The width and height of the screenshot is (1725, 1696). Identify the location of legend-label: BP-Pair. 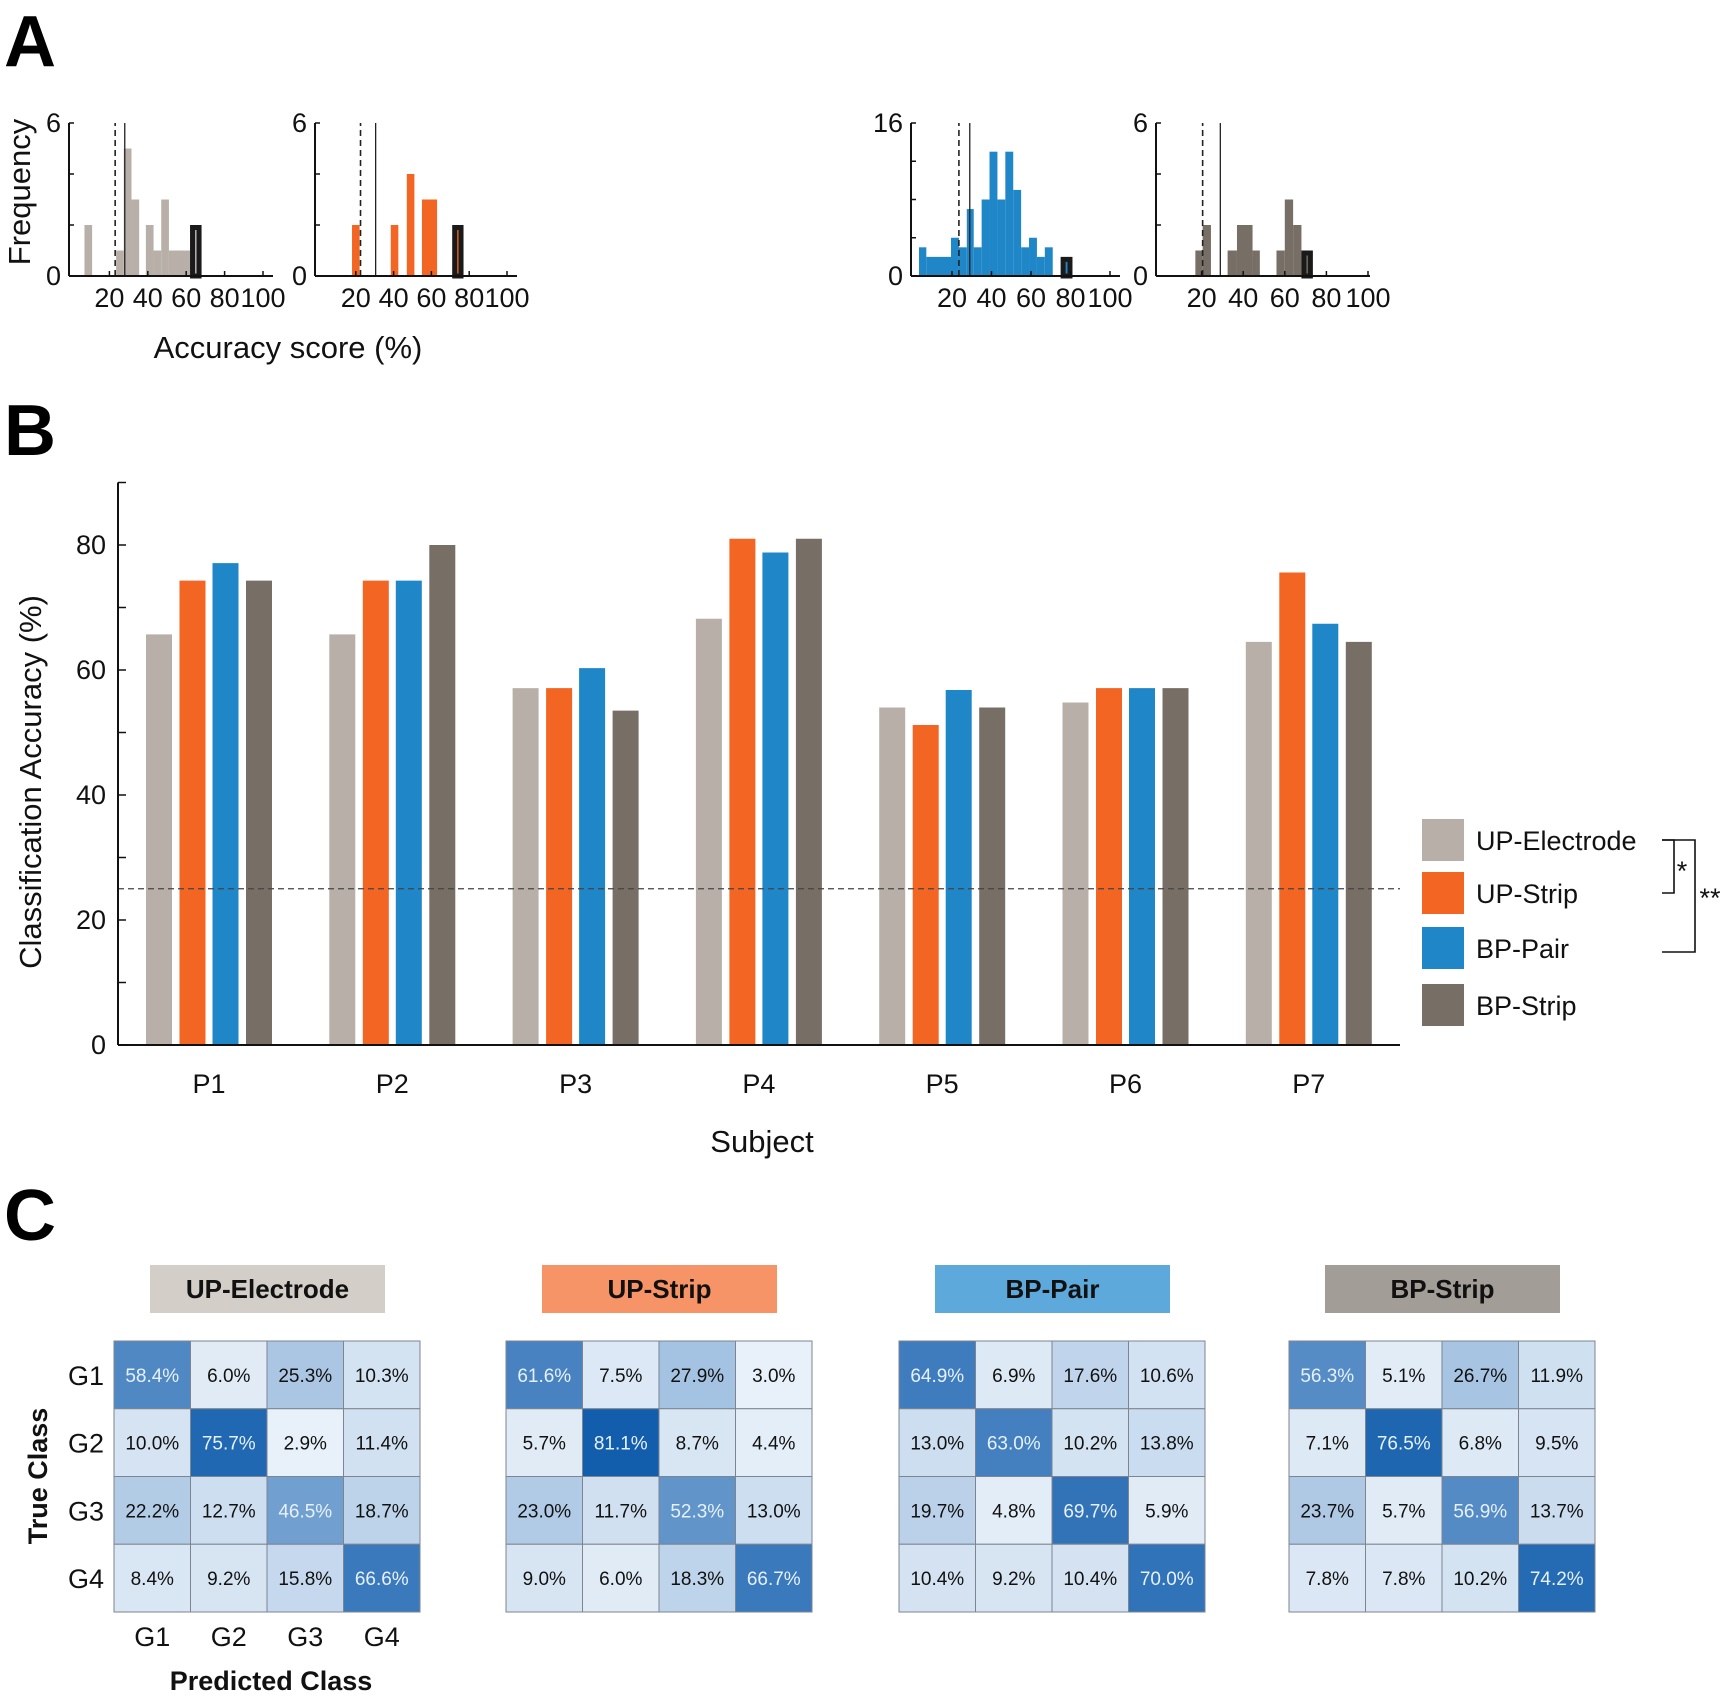
(1522, 949).